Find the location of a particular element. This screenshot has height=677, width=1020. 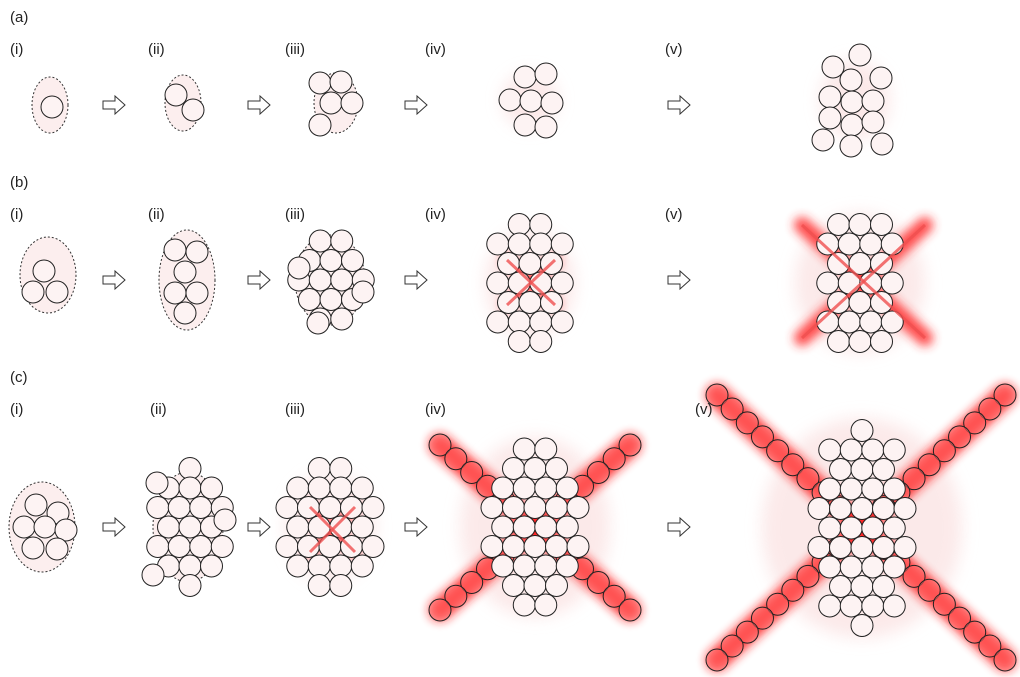

stage-label: (iv) is located at coordinates (435, 214).